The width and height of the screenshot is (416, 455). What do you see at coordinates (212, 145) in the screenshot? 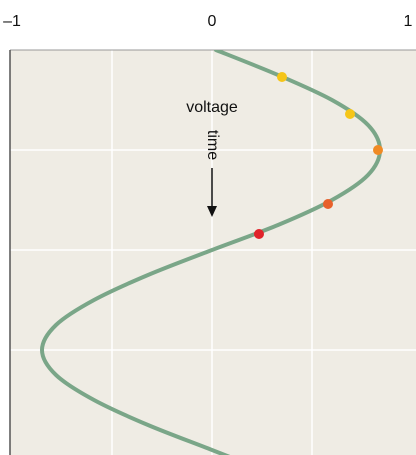
I see `annotation: time` at bounding box center [212, 145].